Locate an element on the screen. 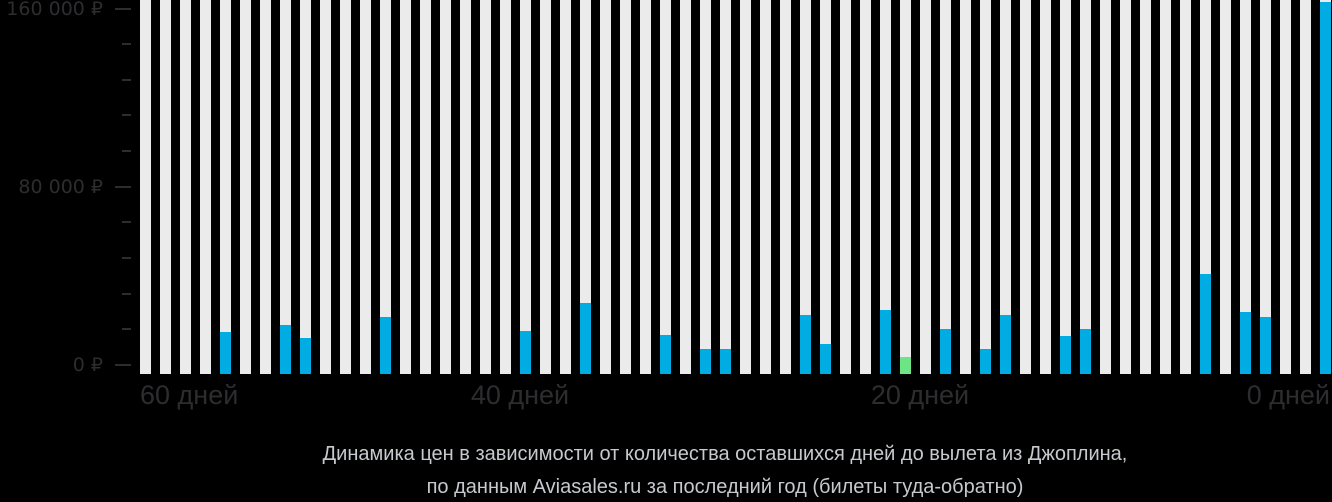 The height and width of the screenshot is (502, 1332). y-axis-label-160000: 160 000 ₽ is located at coordinates (54, 10).